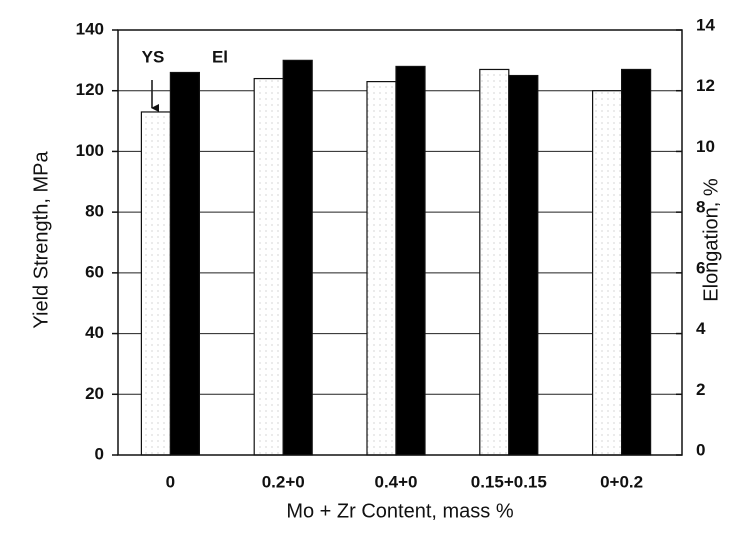 The height and width of the screenshot is (536, 740). What do you see at coordinates (90, 28) in the screenshot?
I see `y-tick-label: 140` at bounding box center [90, 28].